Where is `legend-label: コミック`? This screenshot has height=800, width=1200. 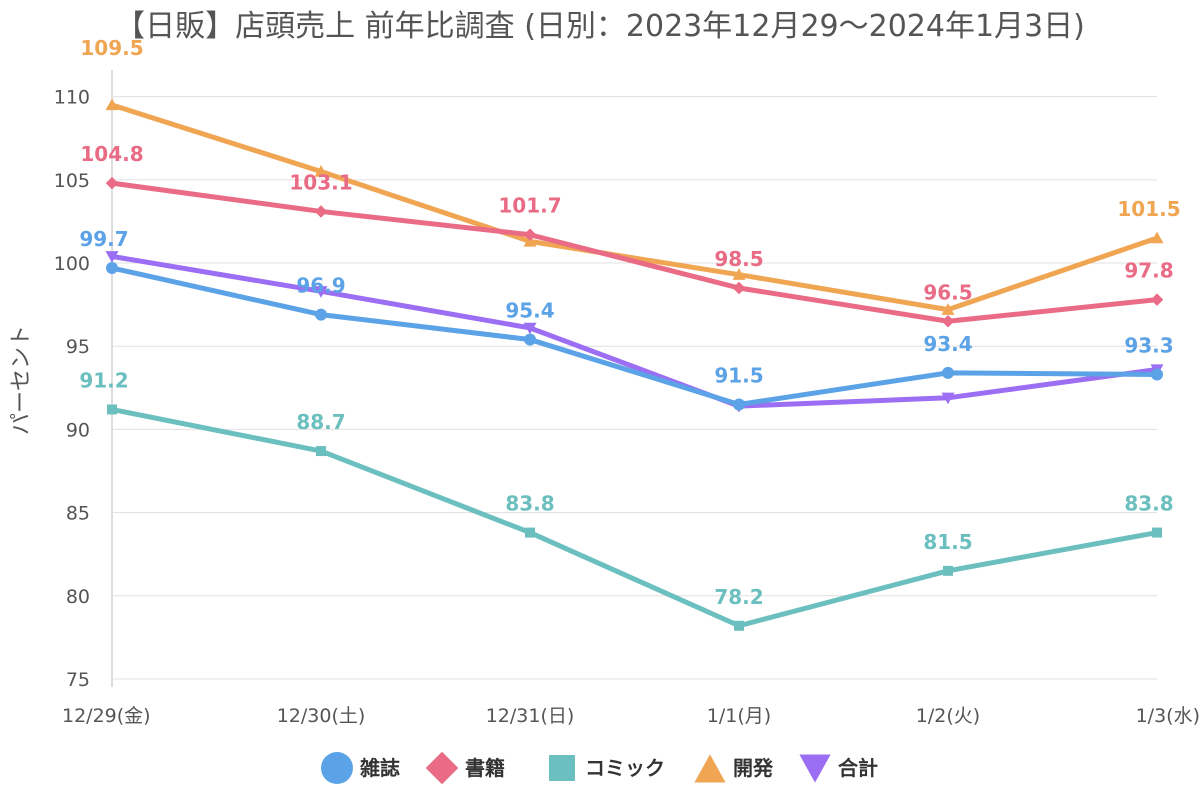 legend-label: コミック is located at coordinates (625, 768).